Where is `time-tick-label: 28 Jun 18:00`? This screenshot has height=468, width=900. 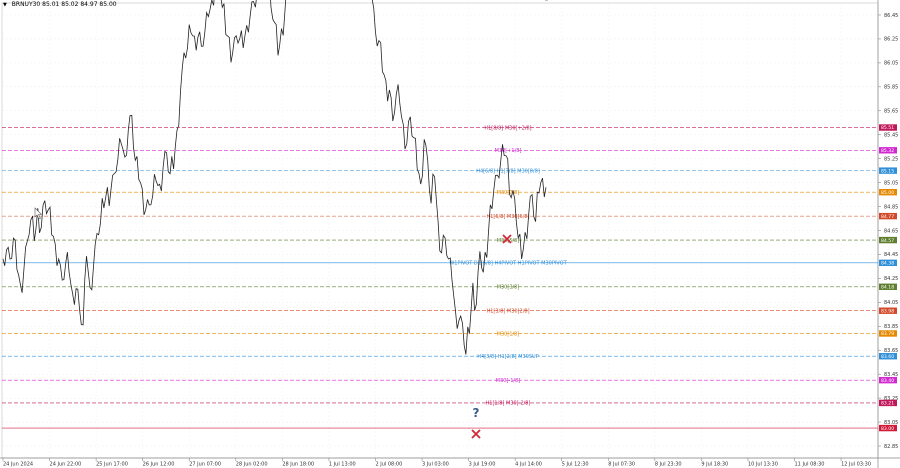
time-tick-label: 28 Jun 18:00 is located at coordinates (298, 465).